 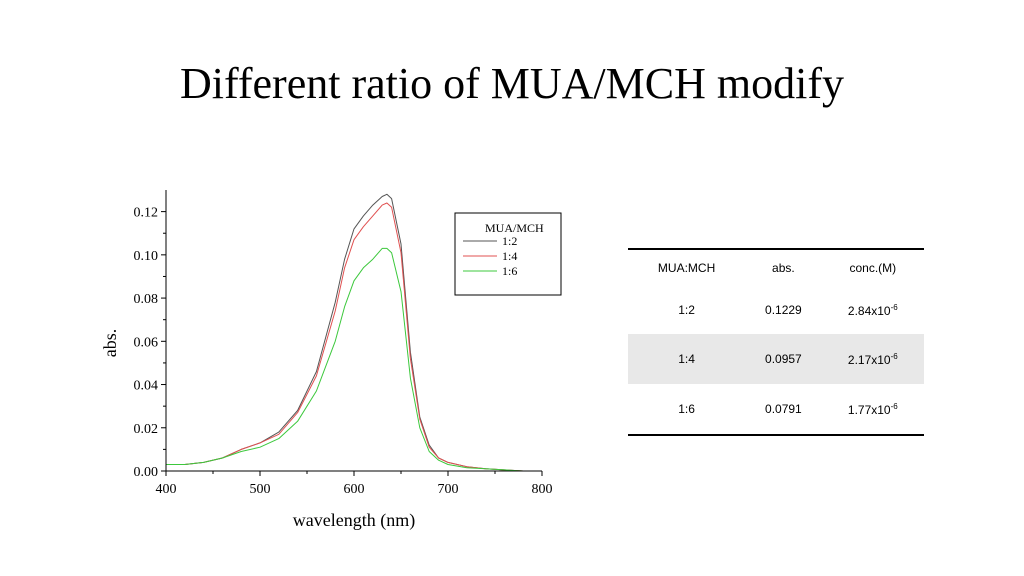 I want to click on legend-label: 1:4, so click(x=509, y=256).